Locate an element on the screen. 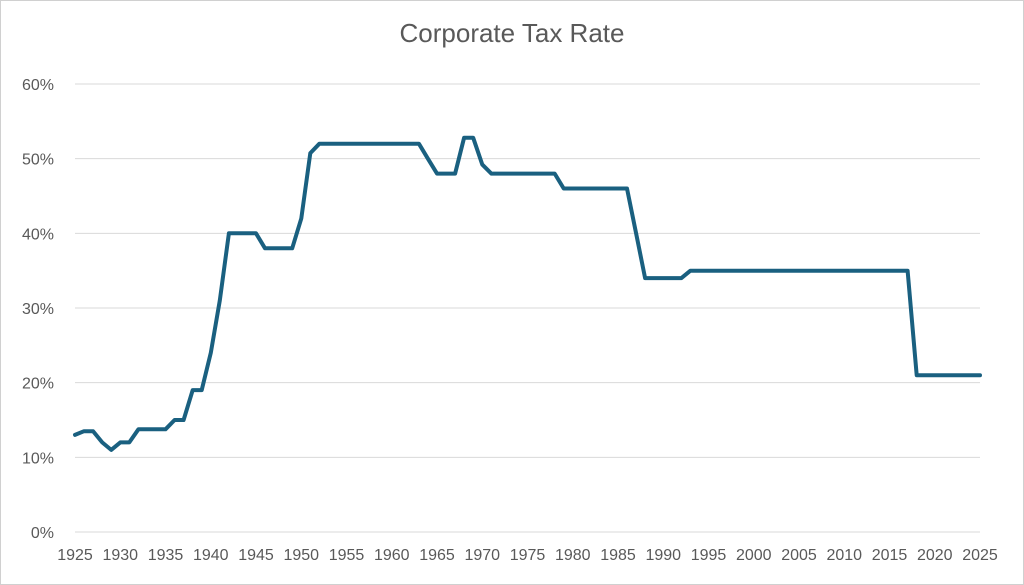 This screenshot has height=585, width=1024. y-tick-label: 40% is located at coordinates (38, 234).